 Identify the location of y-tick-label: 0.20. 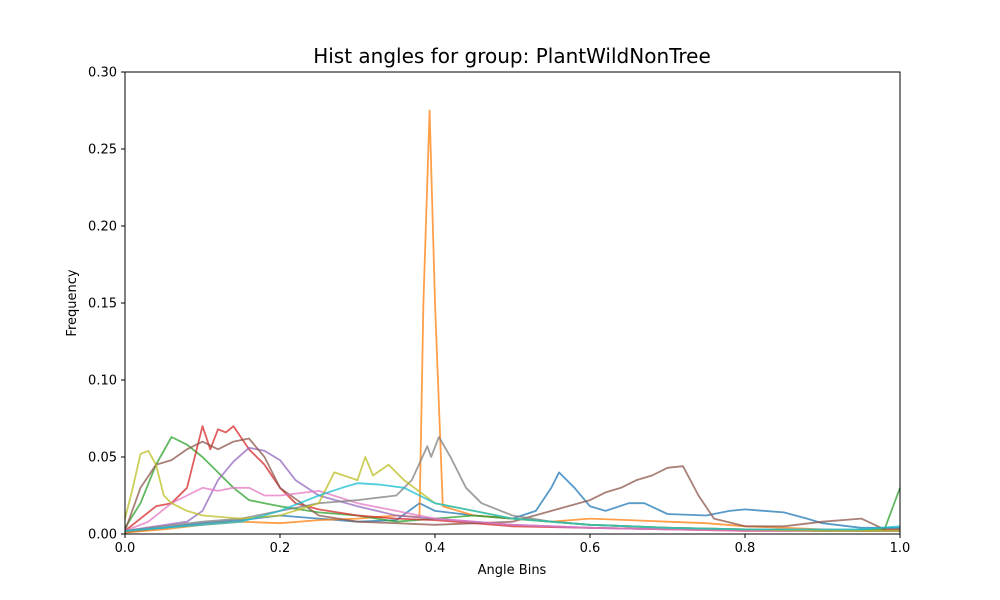
(102, 227).